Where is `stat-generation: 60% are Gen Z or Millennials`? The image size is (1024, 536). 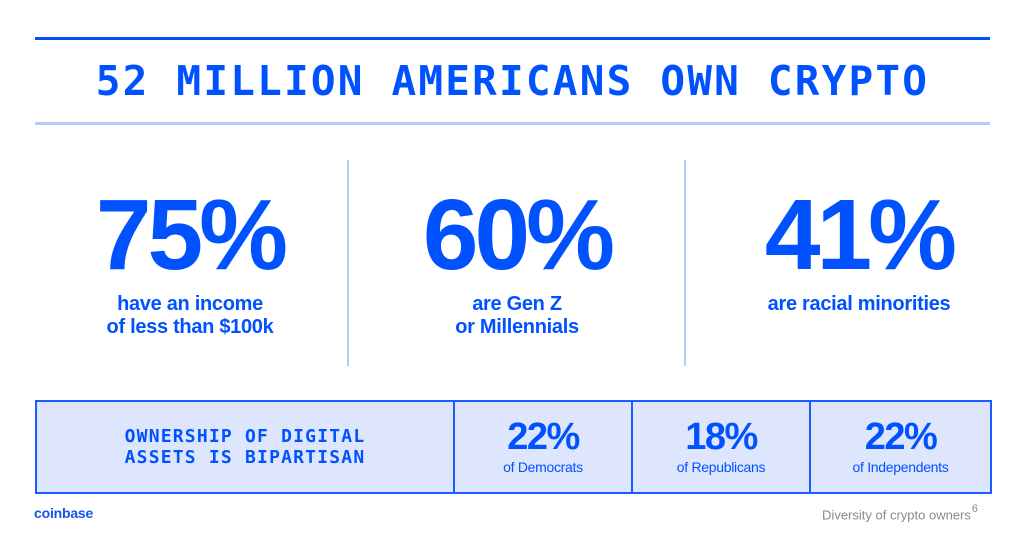 stat-generation: 60% are Gen Z or Millennials is located at coordinates (517, 262).